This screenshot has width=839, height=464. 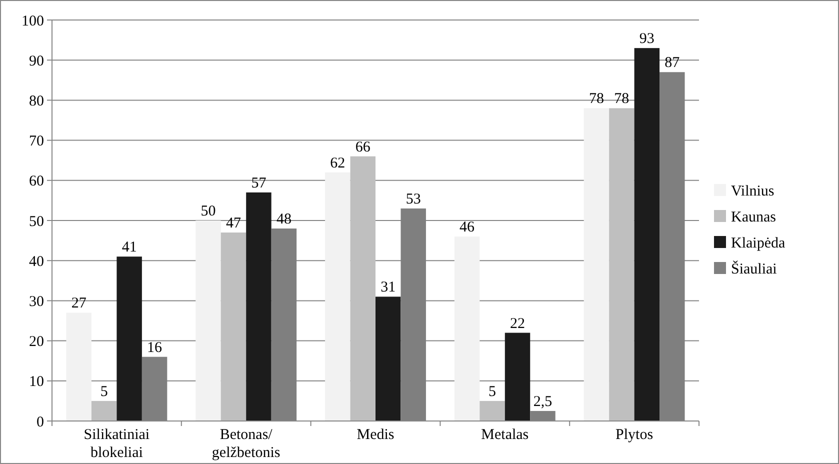 What do you see at coordinates (246, 444) in the screenshot?
I see `x-tick-label: Betonas/gelžbetonis` at bounding box center [246, 444].